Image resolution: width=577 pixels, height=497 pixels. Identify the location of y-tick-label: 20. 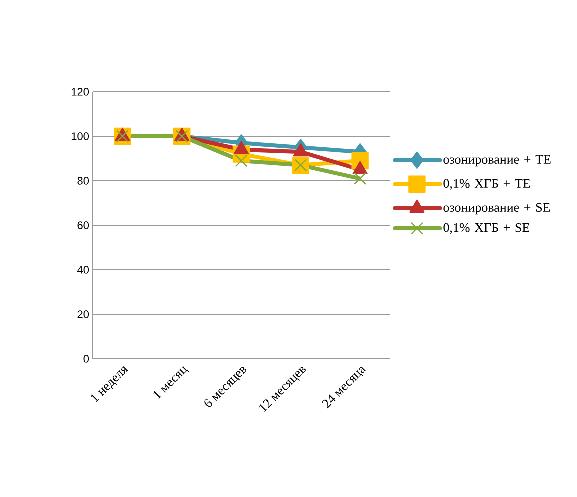
(84, 314).